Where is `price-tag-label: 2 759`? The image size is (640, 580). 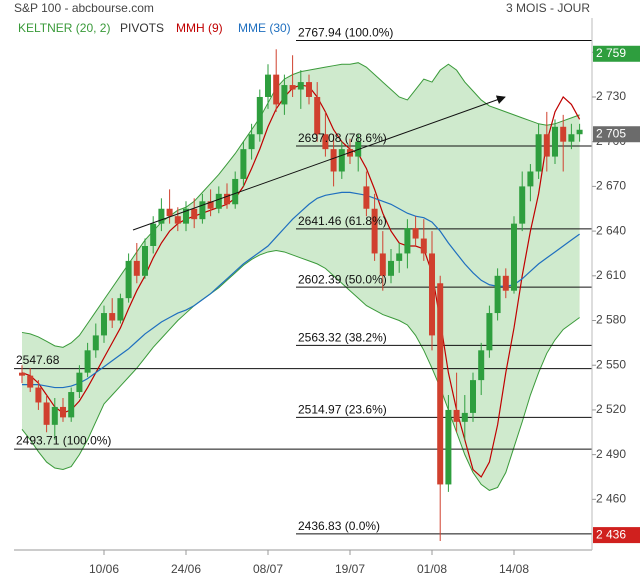 price-tag-label: 2 759 is located at coordinates (611, 53).